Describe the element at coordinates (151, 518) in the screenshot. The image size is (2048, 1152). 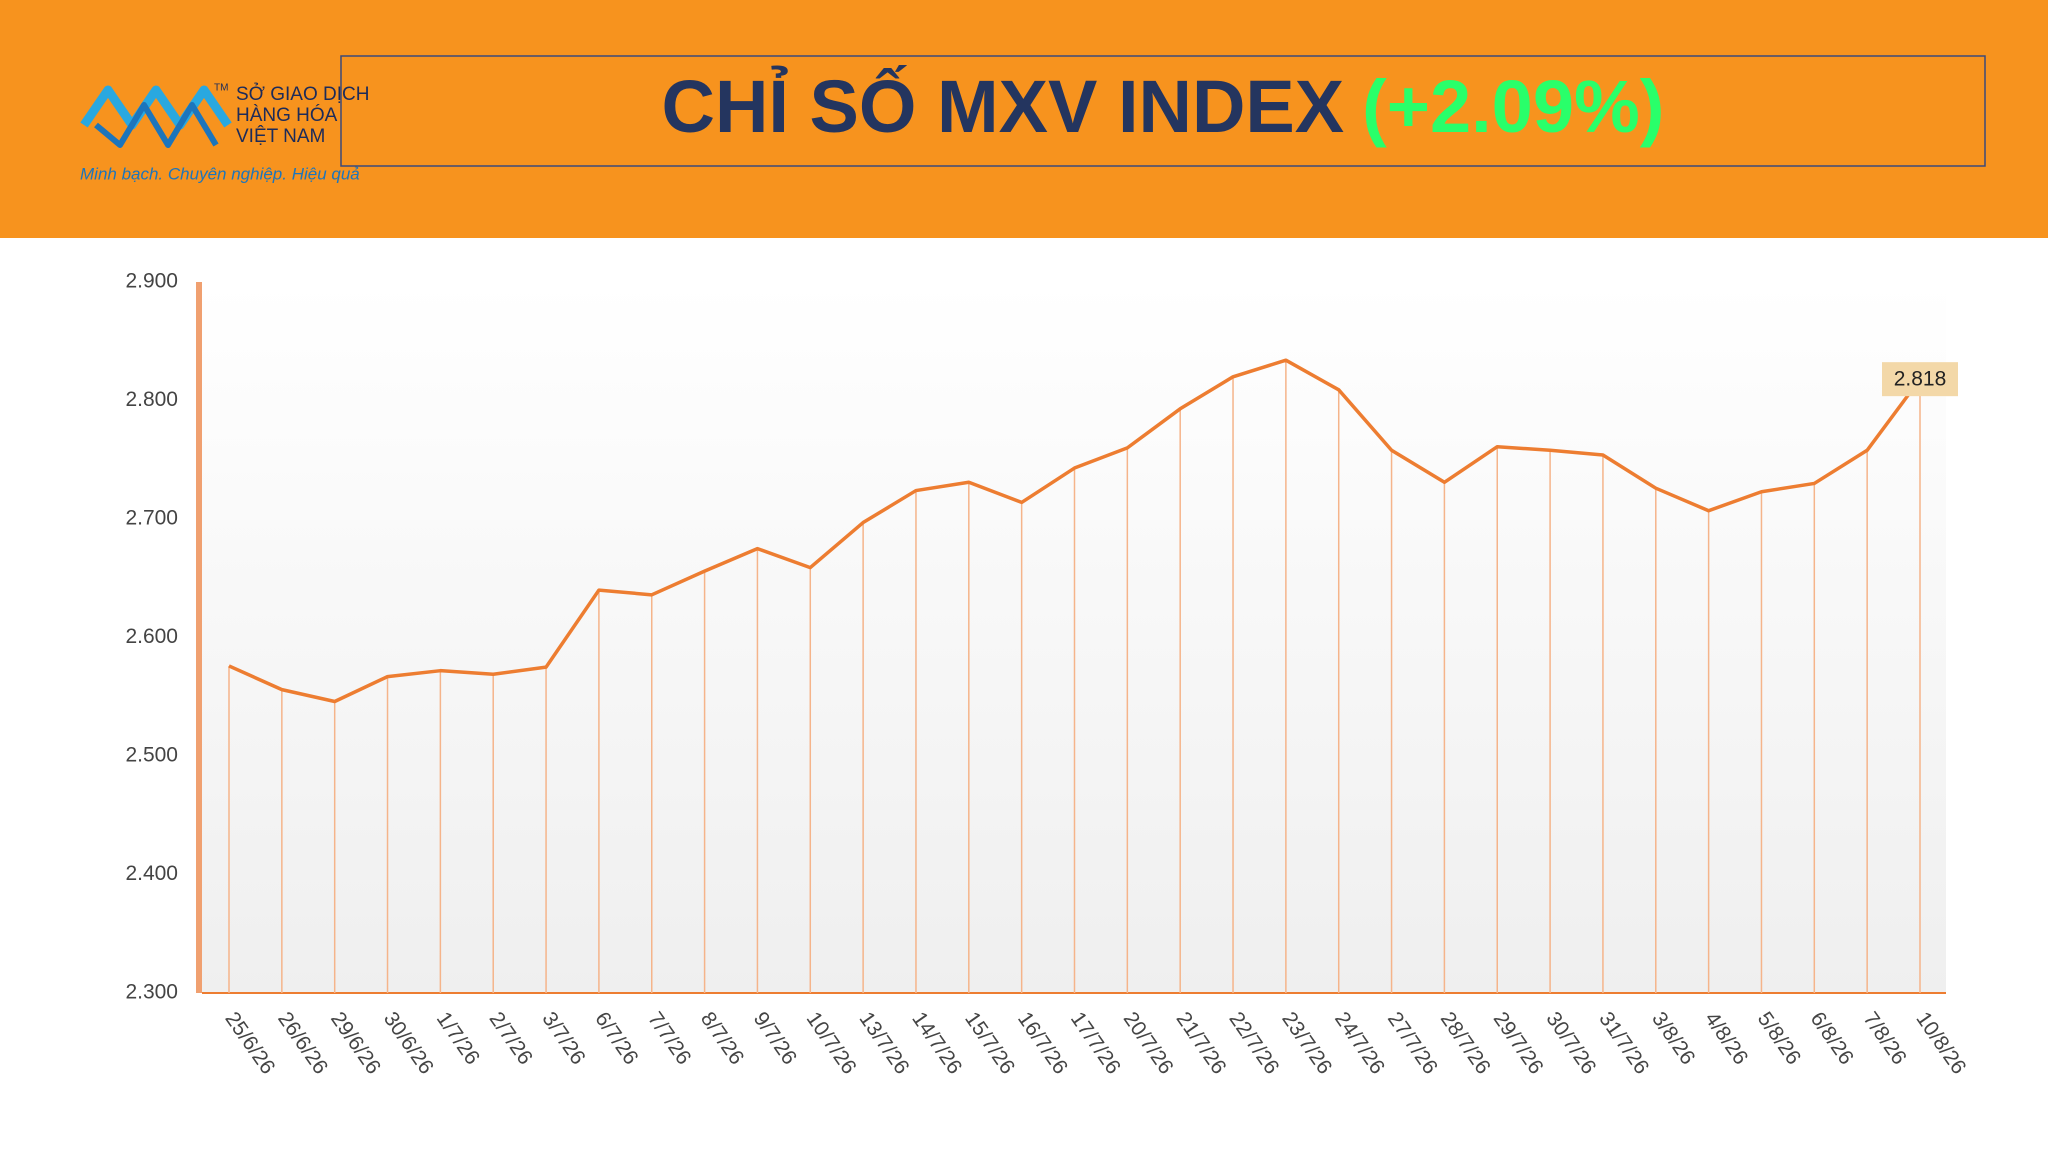
I see `y-tick-label: 2.700` at that location.